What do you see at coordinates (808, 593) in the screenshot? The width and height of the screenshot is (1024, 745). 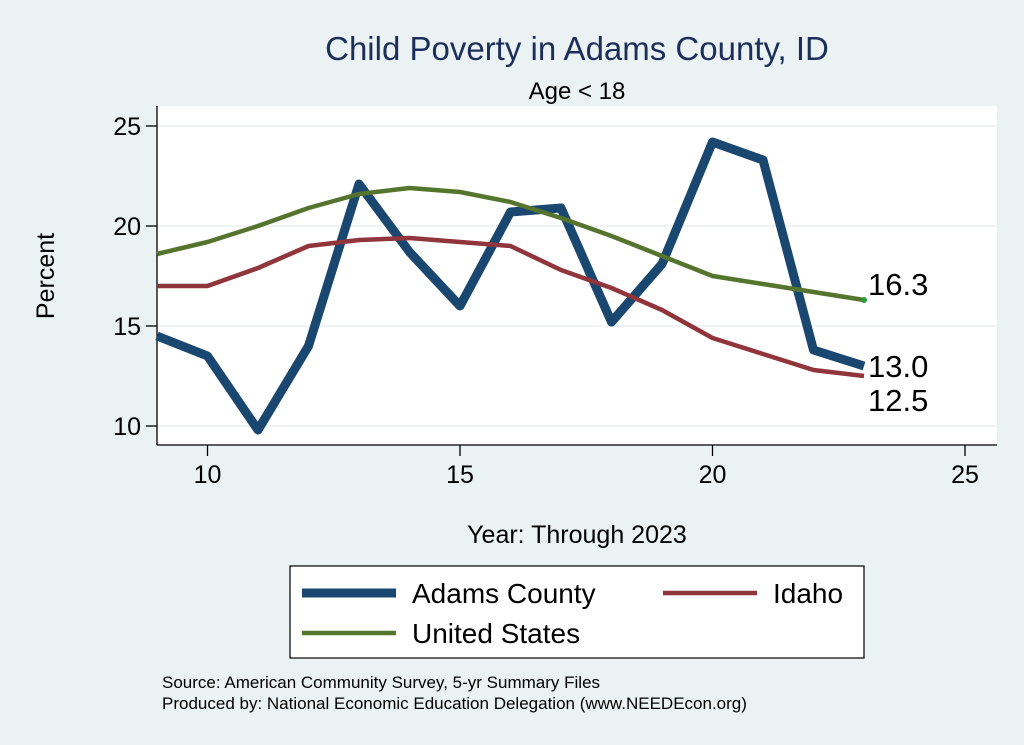 I see `legend-label-idaho: Idaho` at bounding box center [808, 593].